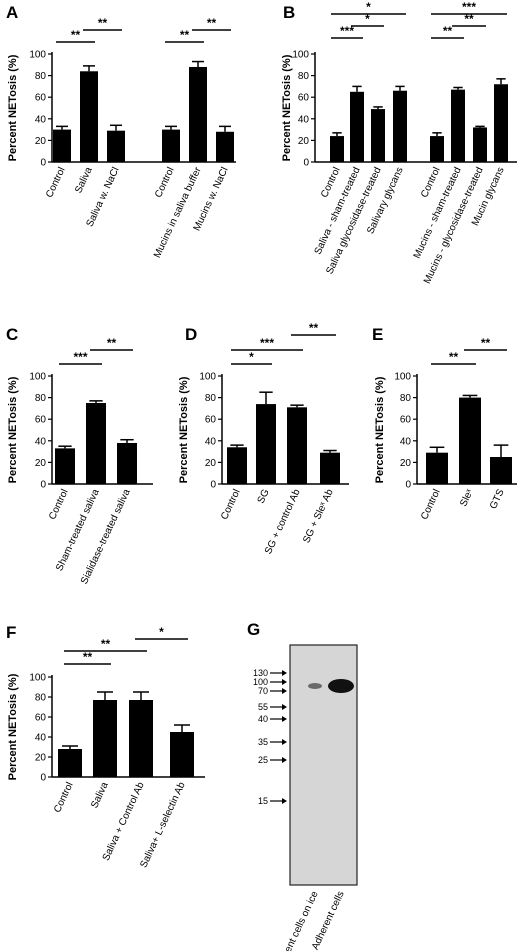  What do you see at coordinates (272, 742) in the screenshot?
I see `marker-35: 35` at bounding box center [272, 742].